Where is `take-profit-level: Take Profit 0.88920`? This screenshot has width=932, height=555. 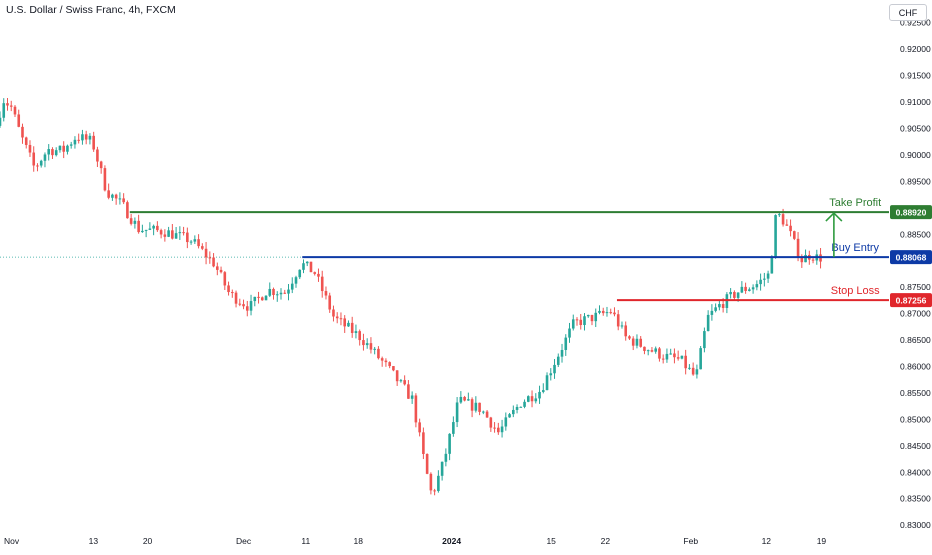
take-profit-level: Take Profit 0.88920 is located at coordinates (530, 208).